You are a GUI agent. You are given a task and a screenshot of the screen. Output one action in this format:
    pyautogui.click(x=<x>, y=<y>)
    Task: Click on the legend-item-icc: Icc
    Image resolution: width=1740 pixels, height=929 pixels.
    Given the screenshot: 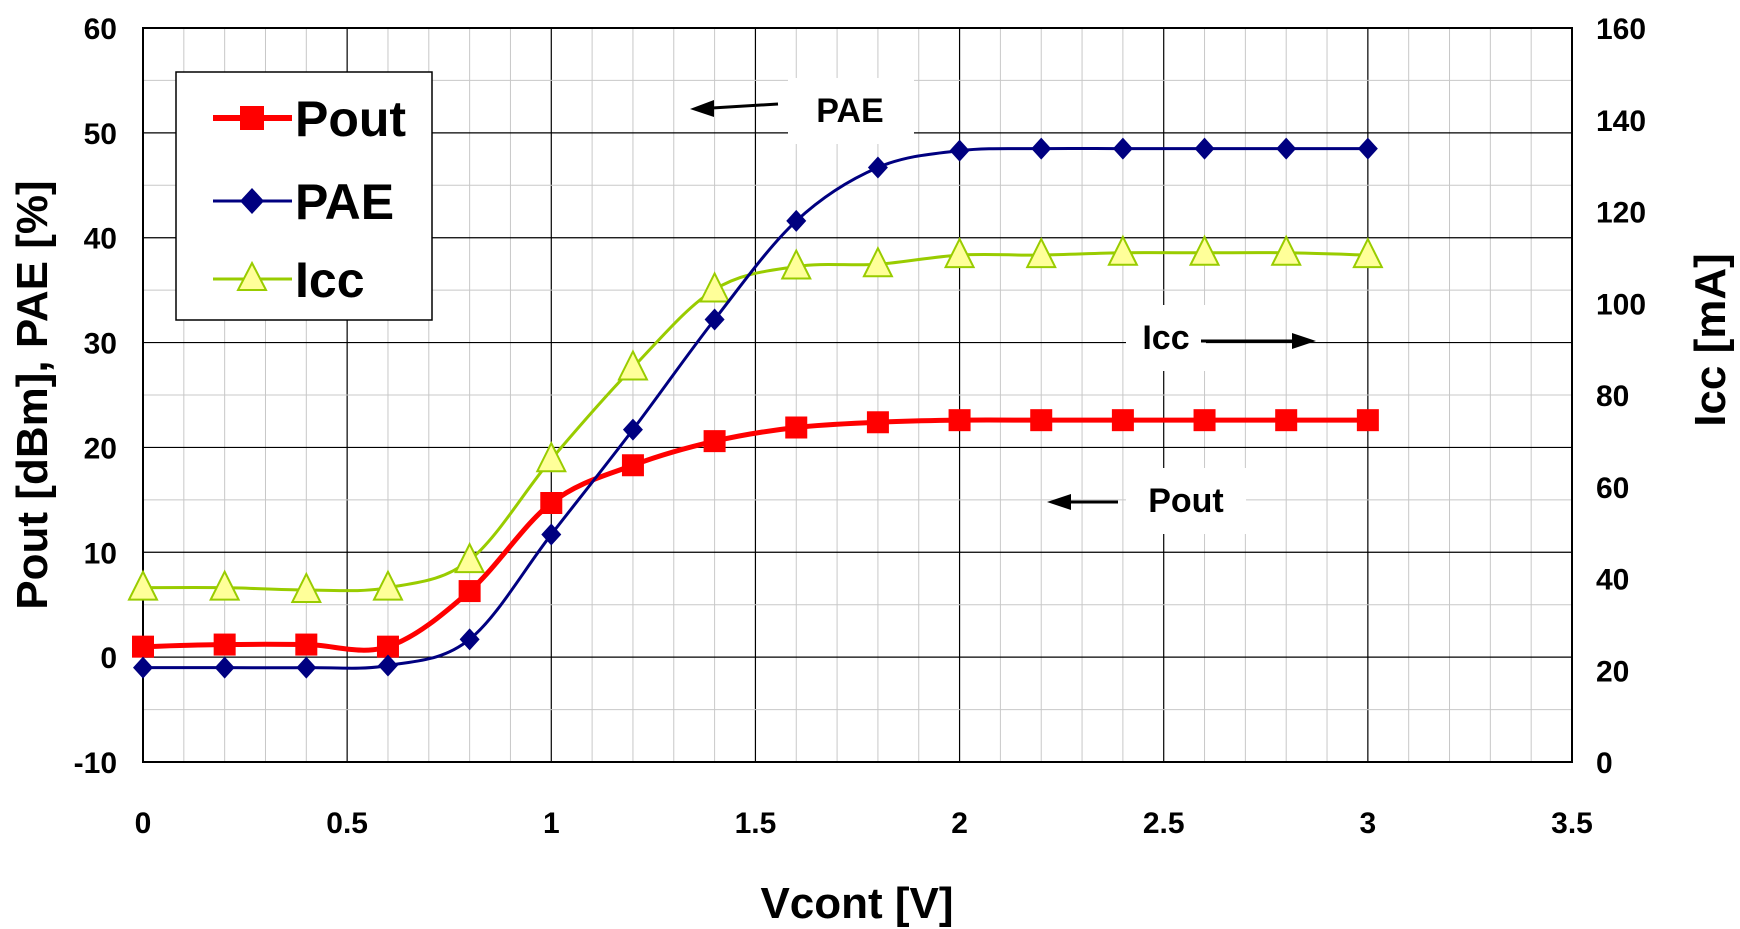 What is the action you would take?
    pyautogui.click(x=289, y=280)
    